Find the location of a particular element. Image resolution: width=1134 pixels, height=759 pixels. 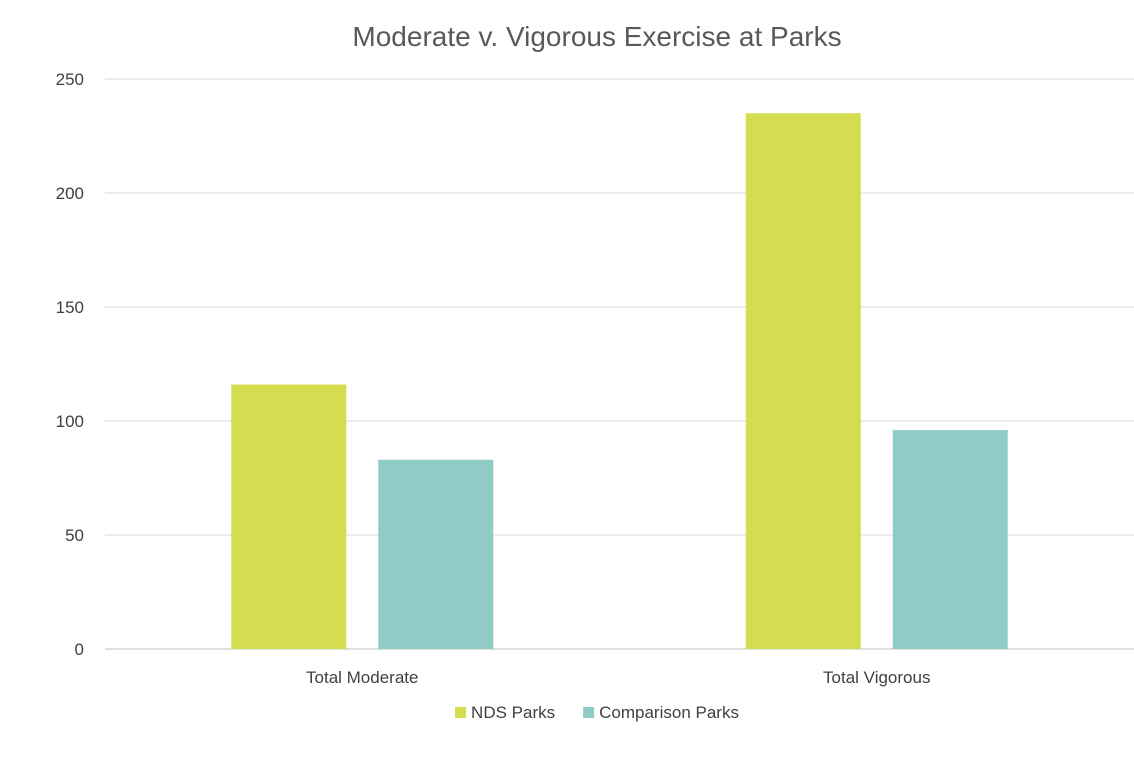

bar-nds-parks-total-vigorous is located at coordinates (803, 381).